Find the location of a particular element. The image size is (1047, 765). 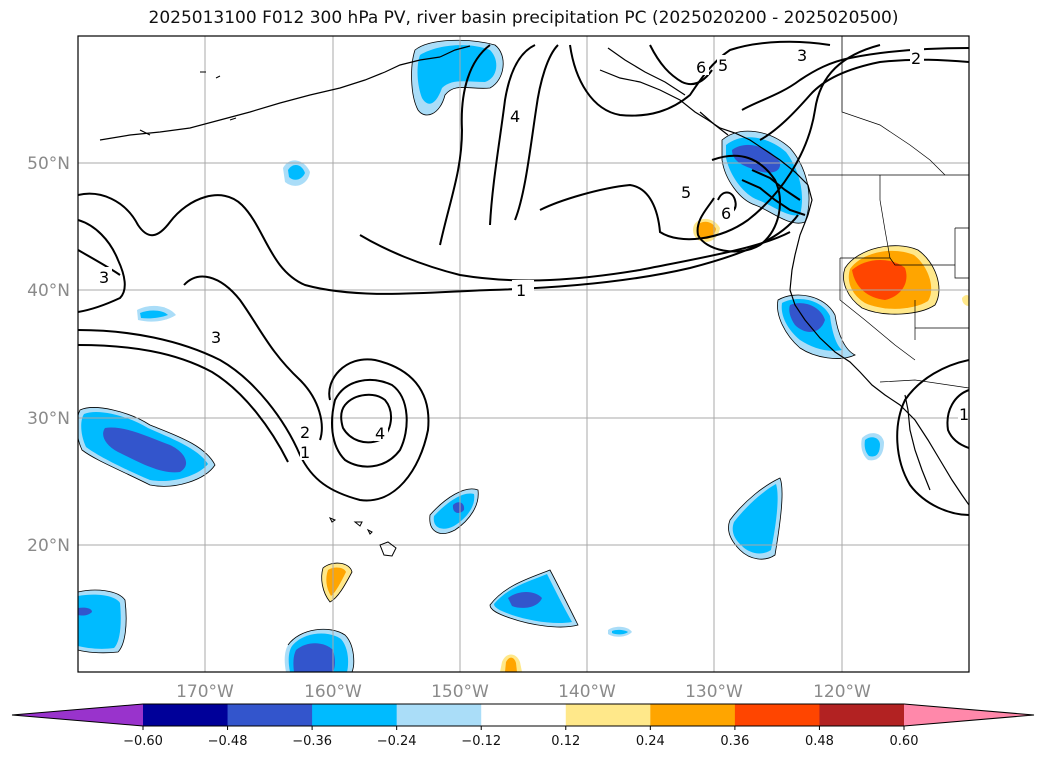

lat-label-30n: 30°N is located at coordinates (48, 419).